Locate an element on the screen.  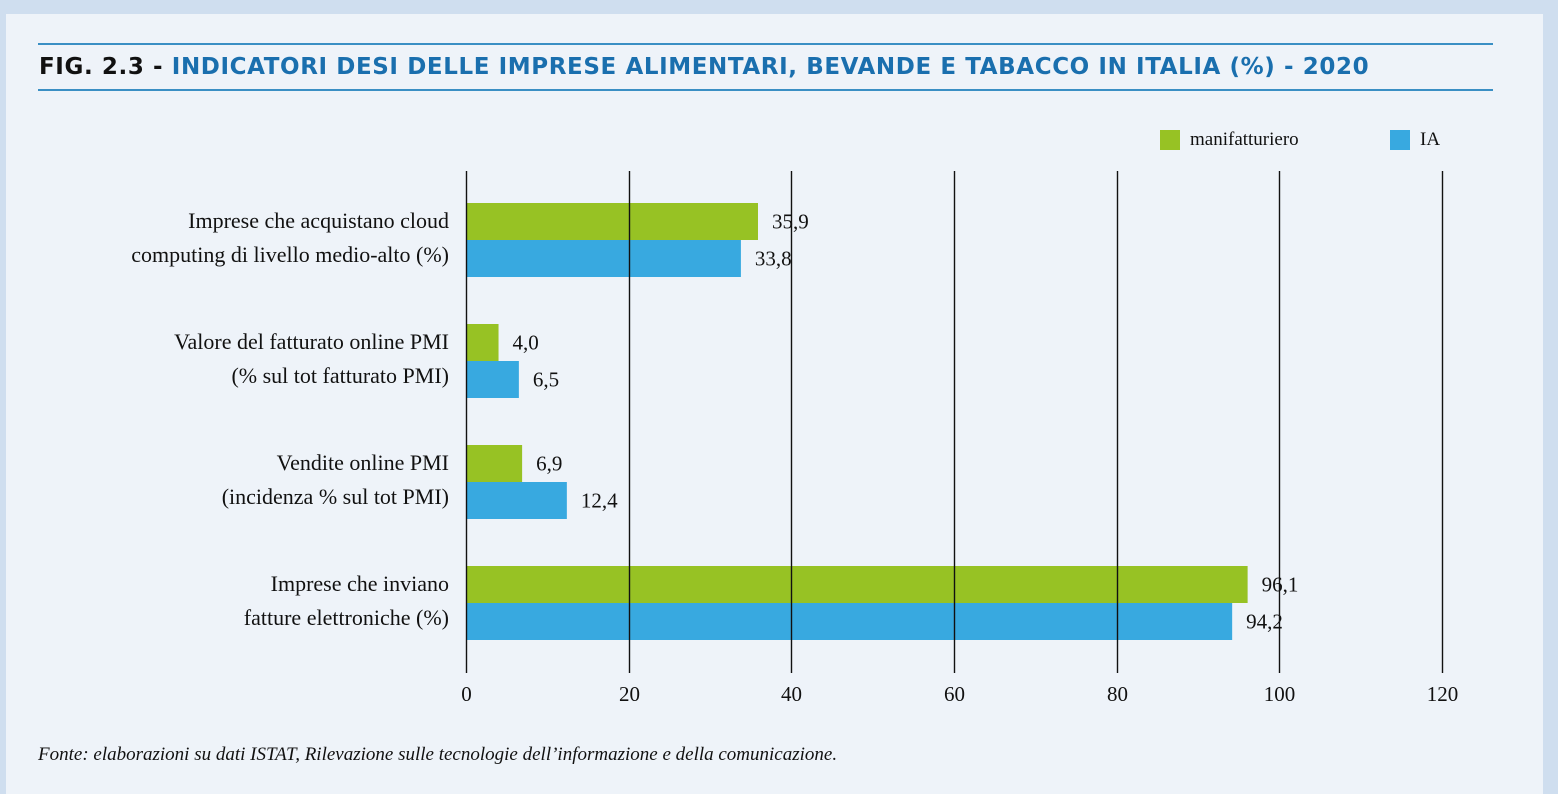
figure-number: FIG. 2.3 - is located at coordinates (105, 67).